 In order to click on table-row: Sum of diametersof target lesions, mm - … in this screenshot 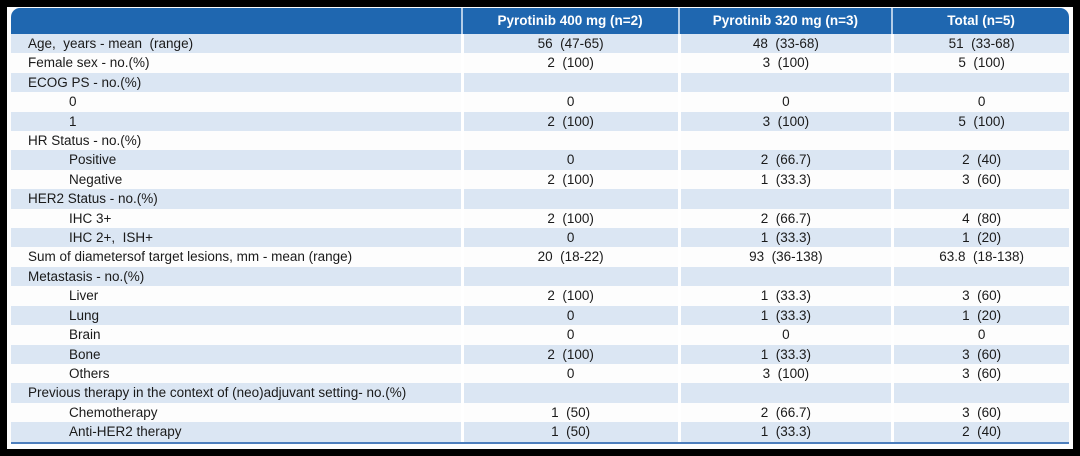, I will do `click(540, 257)`.